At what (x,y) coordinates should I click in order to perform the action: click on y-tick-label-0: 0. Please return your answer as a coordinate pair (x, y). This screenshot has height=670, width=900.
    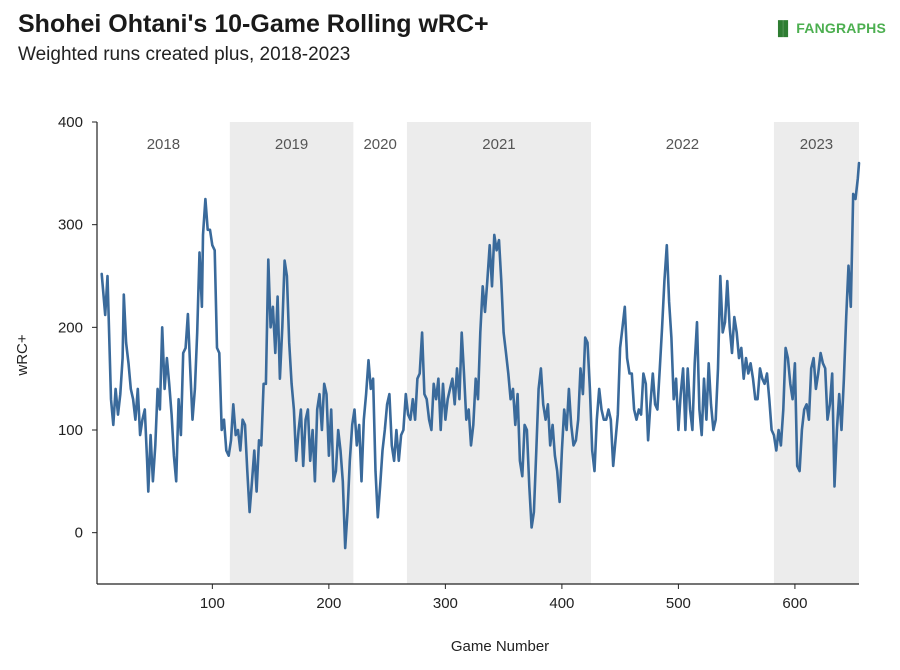
    Looking at the image, I should click on (79, 533).